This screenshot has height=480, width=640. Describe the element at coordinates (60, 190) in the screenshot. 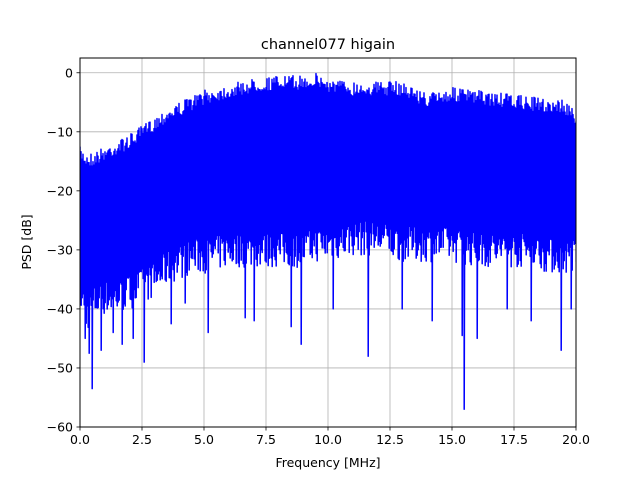

I see `y-tick-label: −20` at that location.